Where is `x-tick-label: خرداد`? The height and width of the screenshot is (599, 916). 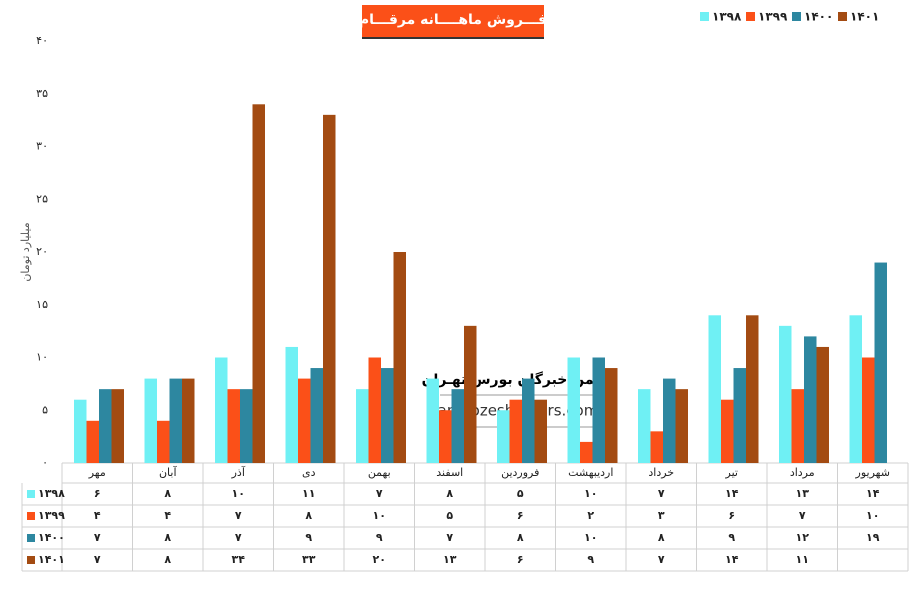 x-tick-label: خرداد is located at coordinates (661, 472).